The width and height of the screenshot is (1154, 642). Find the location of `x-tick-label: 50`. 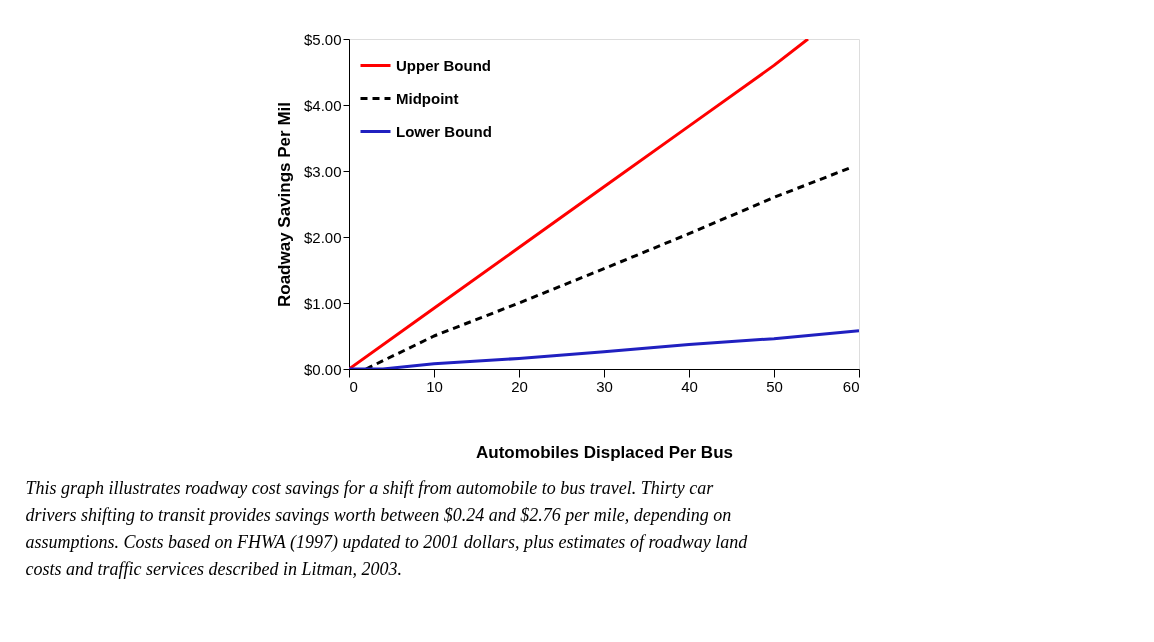

x-tick-label: 50 is located at coordinates (774, 386).